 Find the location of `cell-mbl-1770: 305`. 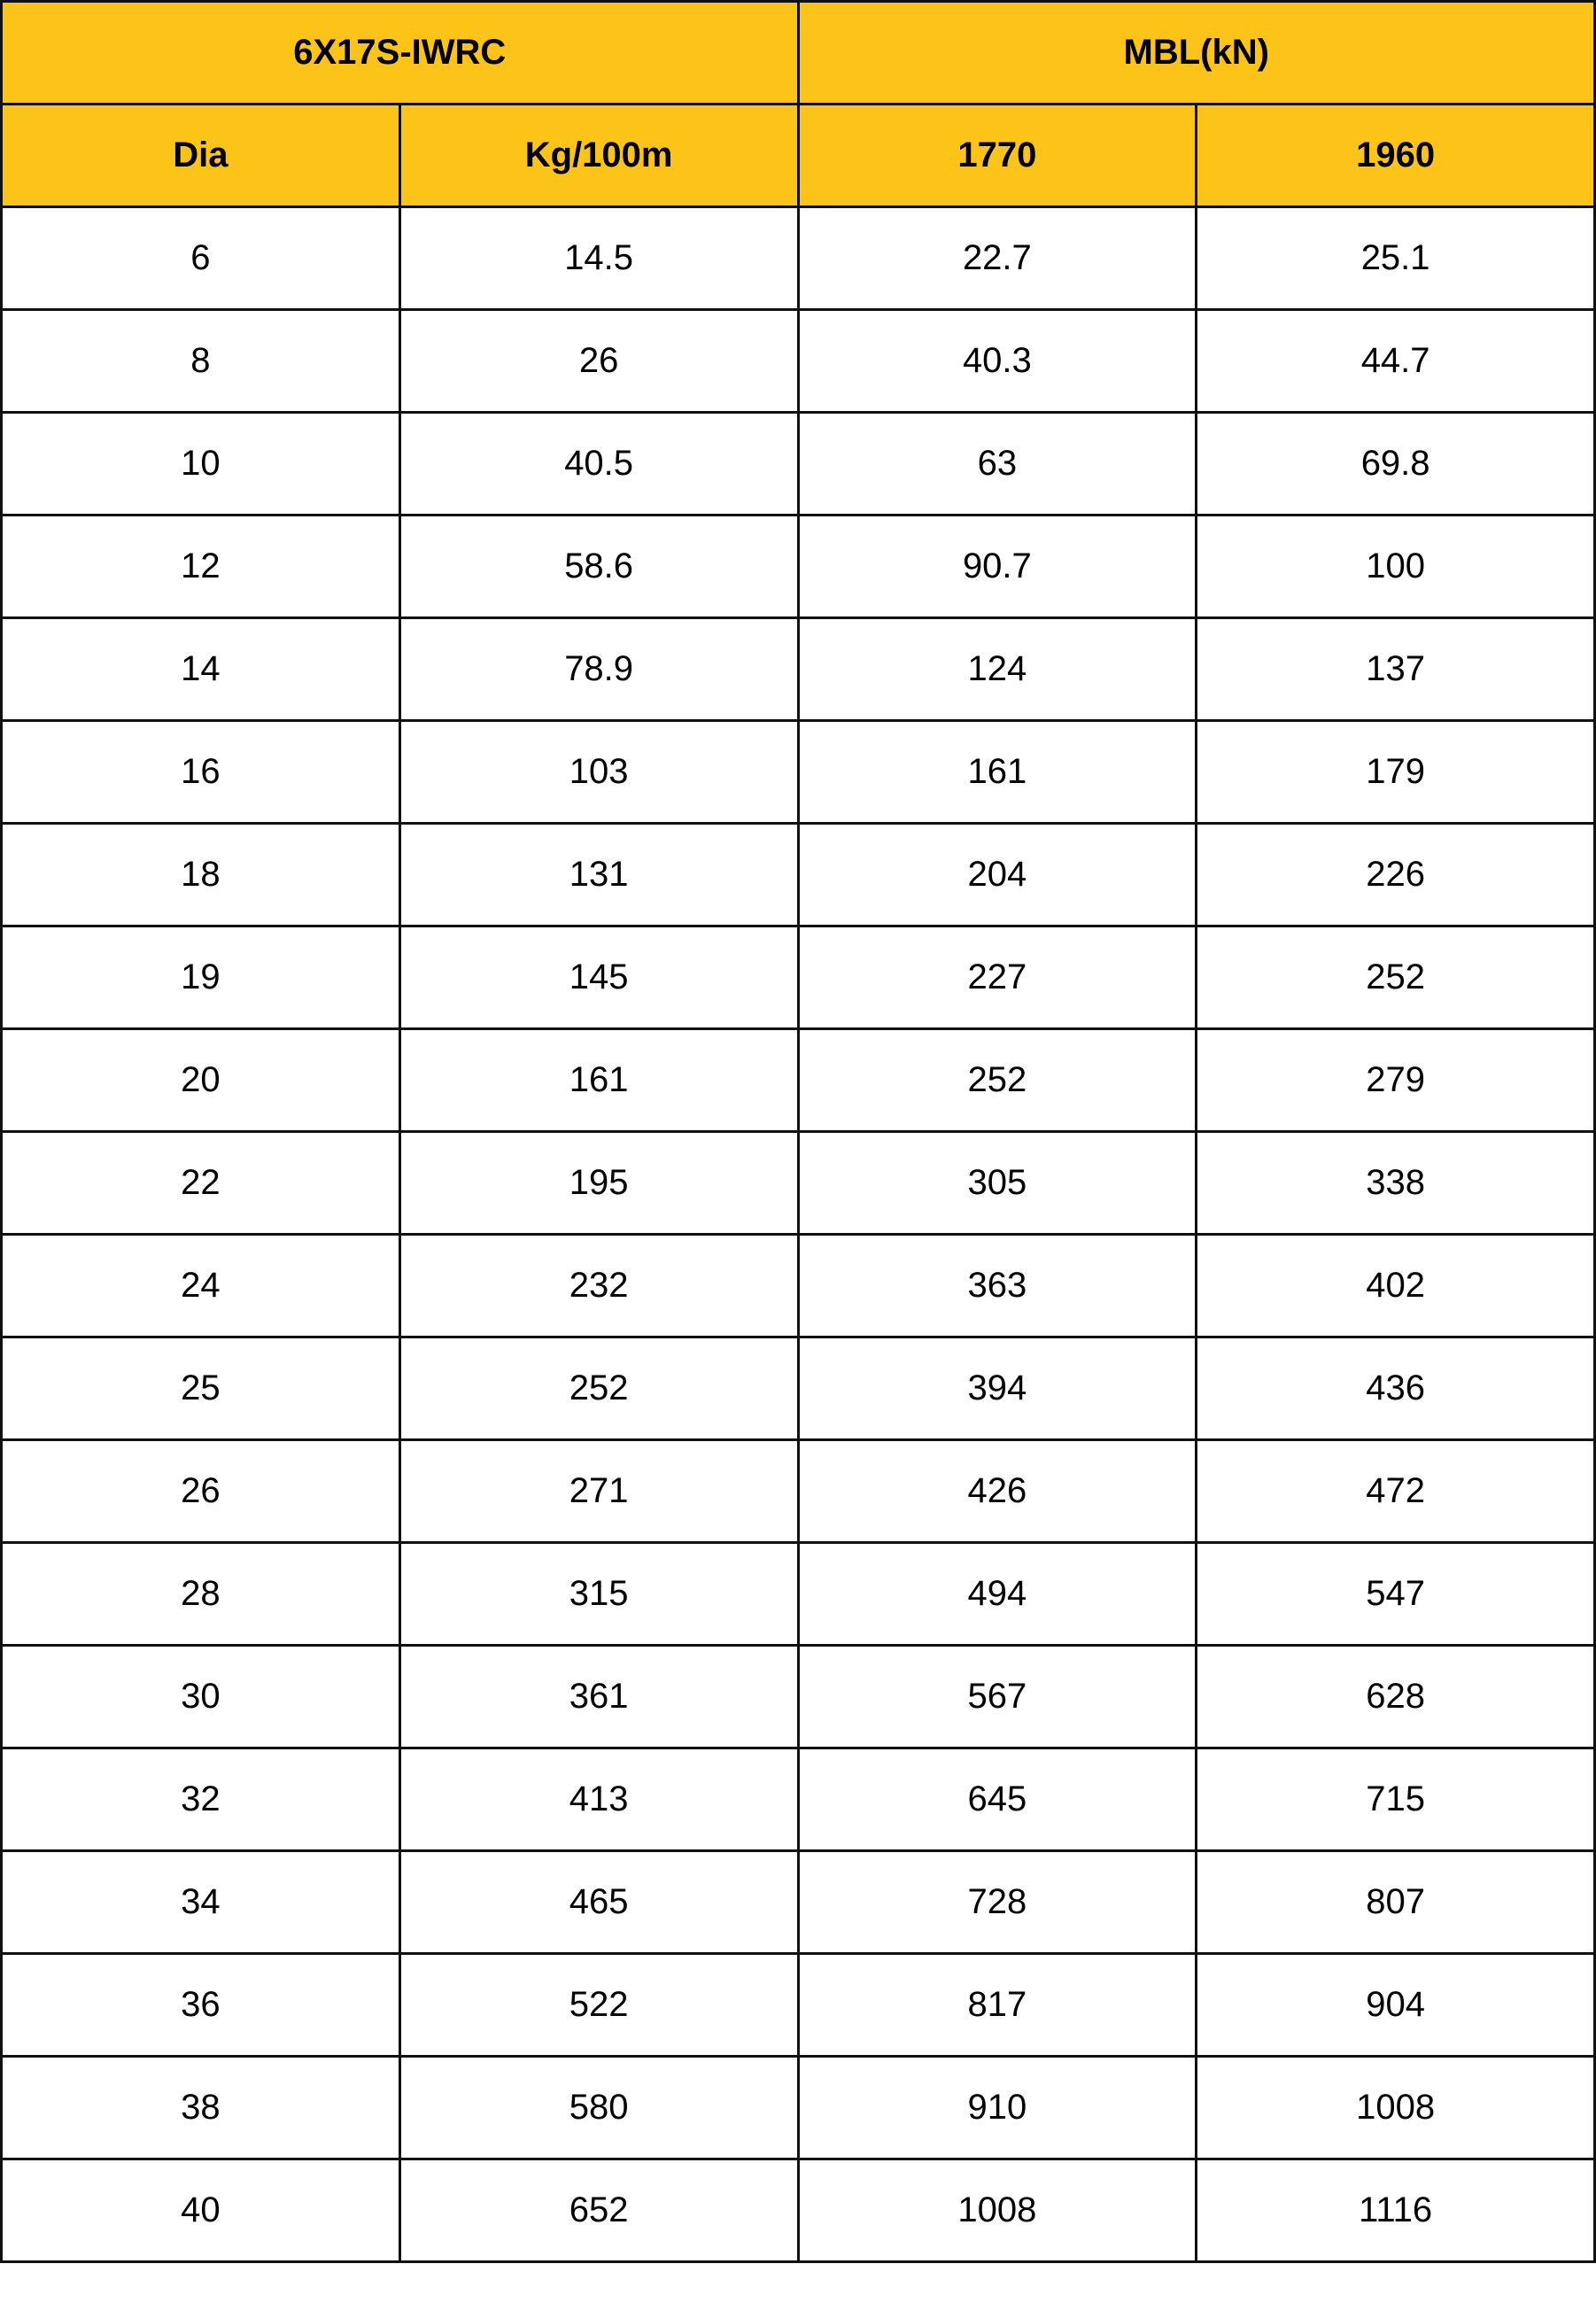

cell-mbl-1770: 305 is located at coordinates (997, 1183).